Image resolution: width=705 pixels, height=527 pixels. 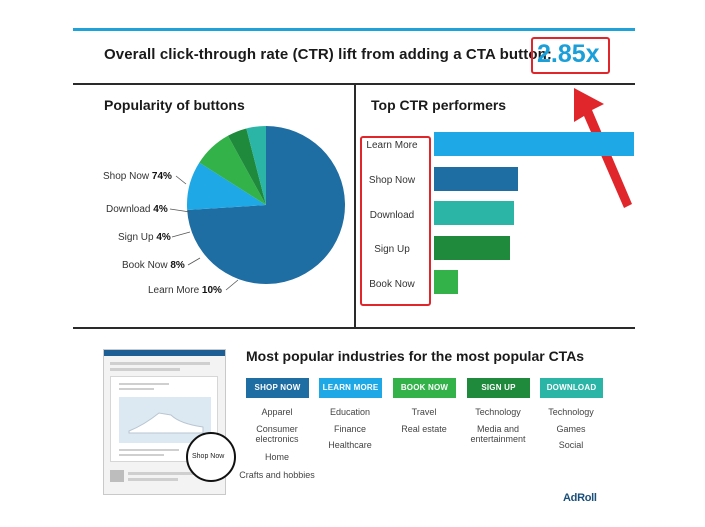 I want to click on industry-item: Education, so click(x=350, y=412).